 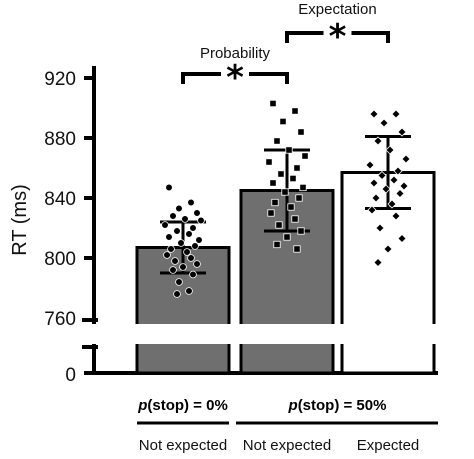 I want to click on y-tick-label-760: 760, so click(x=60, y=319).